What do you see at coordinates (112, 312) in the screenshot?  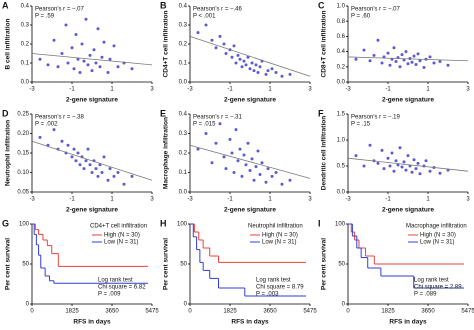 I see `x-tick-label: 3650` at bounding box center [112, 312].